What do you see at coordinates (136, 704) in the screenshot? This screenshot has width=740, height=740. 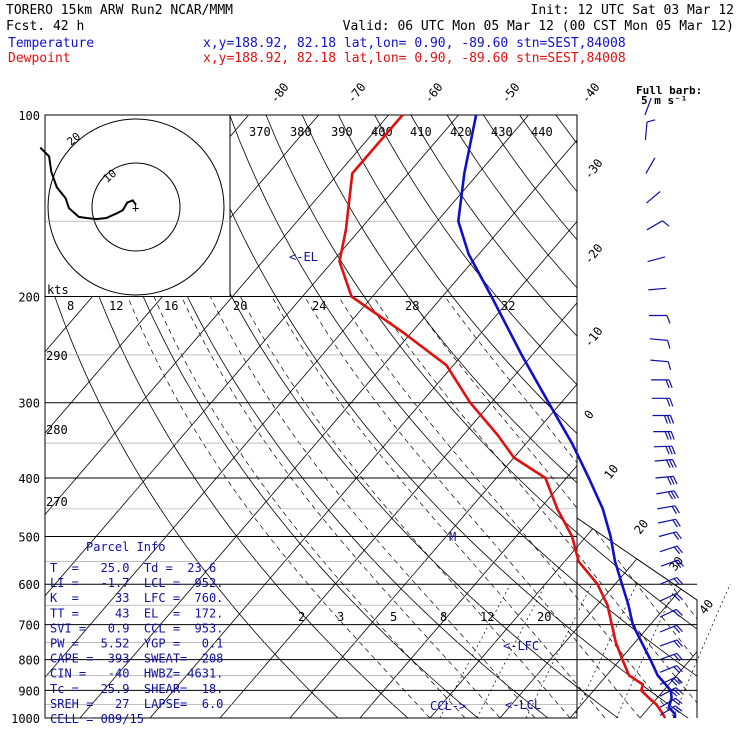 I see `parcel-info-row: SREH = 27 LAPSE= 6.0` at bounding box center [136, 704].